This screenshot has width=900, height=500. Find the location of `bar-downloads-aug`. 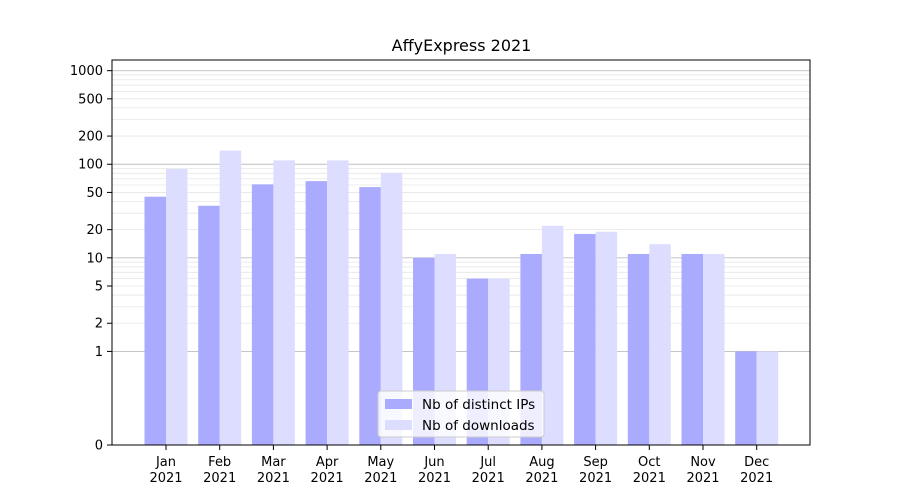

bar-downloads-aug is located at coordinates (552, 335).